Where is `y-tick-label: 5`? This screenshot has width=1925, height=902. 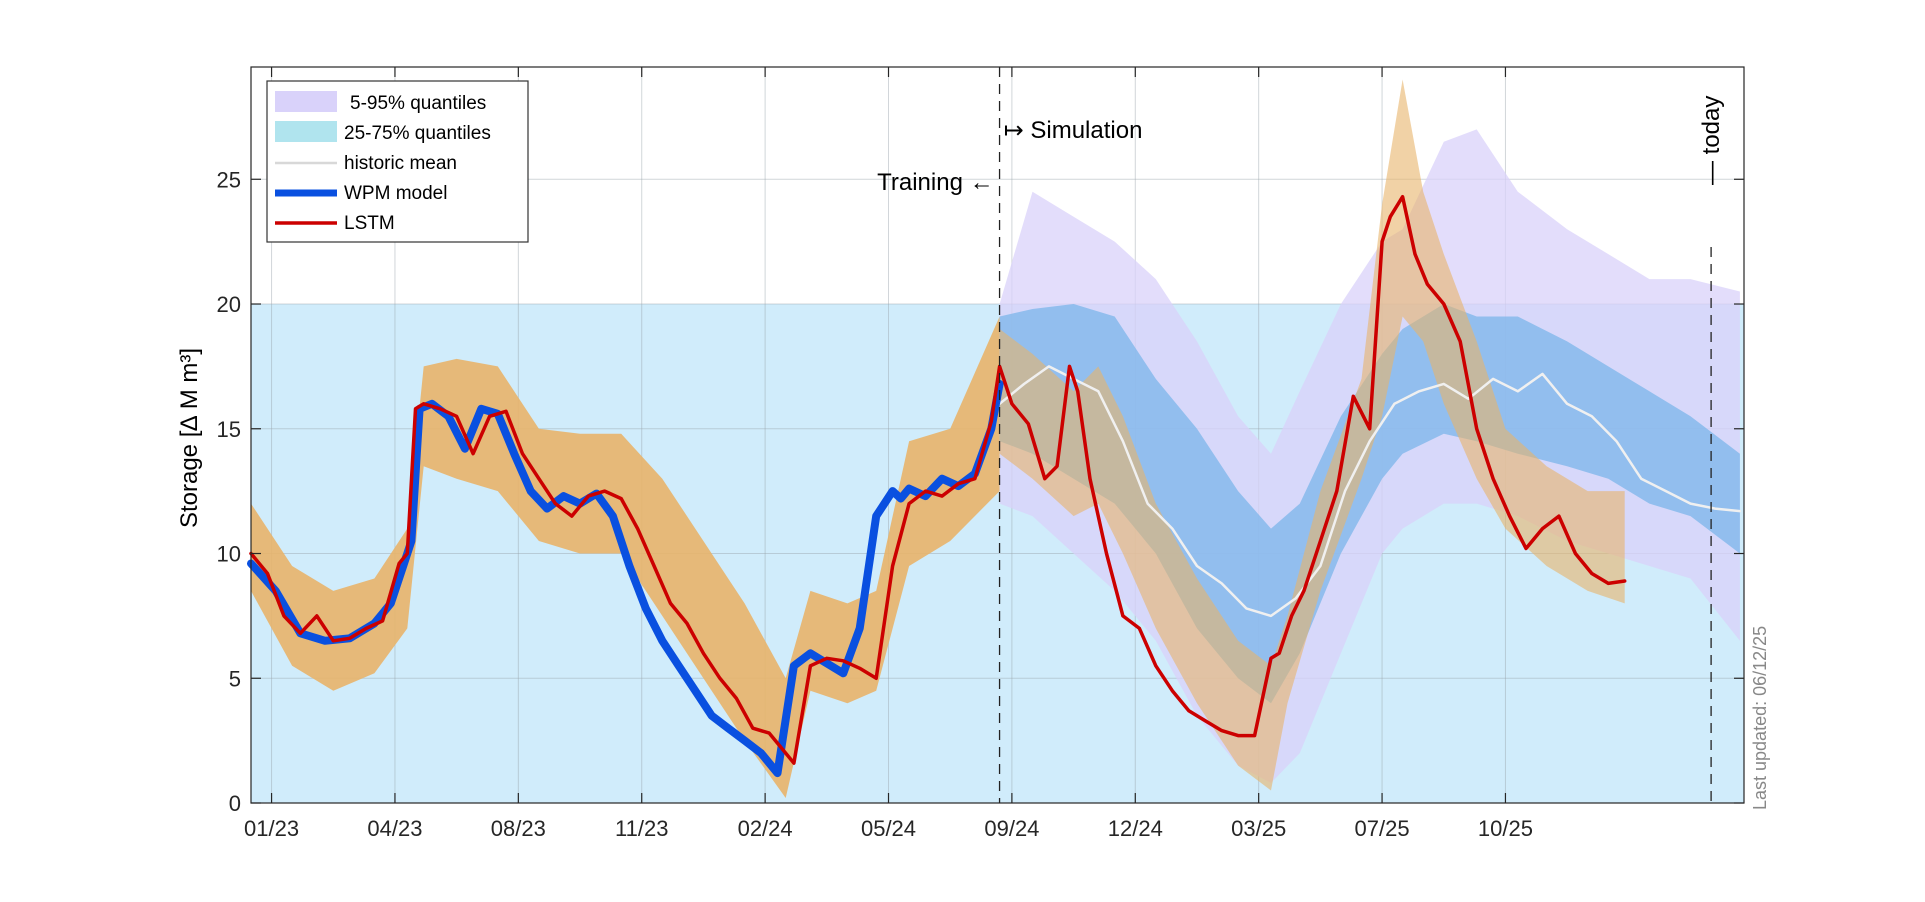 y-tick-label: 5 is located at coordinates (235, 678).